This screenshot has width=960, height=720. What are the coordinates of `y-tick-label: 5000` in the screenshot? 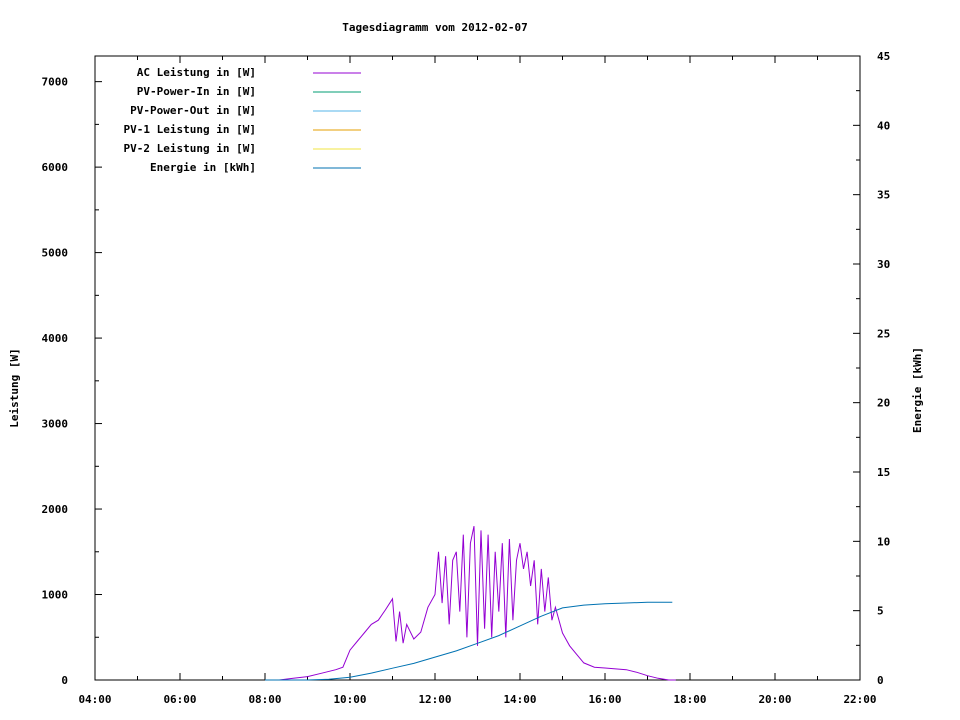 It's located at (55, 253).